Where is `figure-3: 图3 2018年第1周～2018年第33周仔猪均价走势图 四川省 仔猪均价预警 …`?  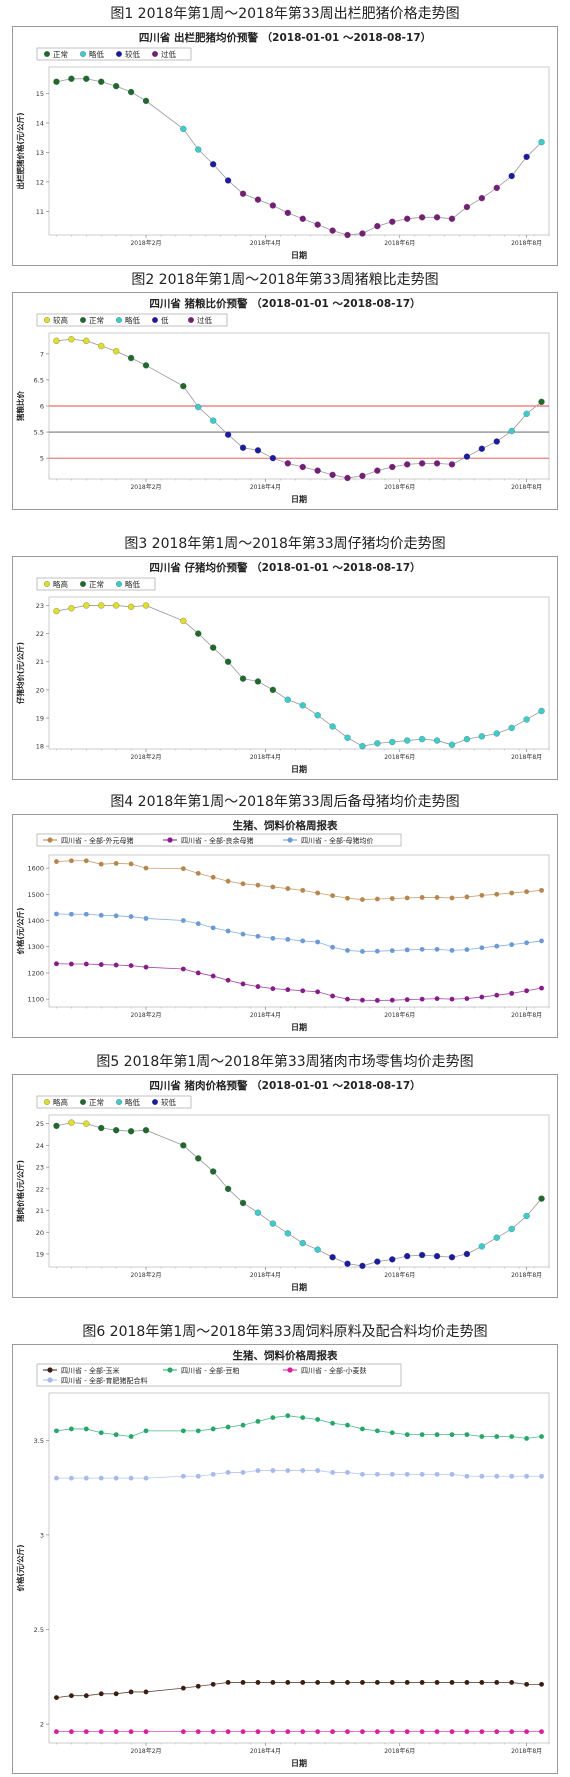
figure-3: 图3 2018年第1周～2018年第33周仔猪均价走势图 四川省 仔猪均价预警 … is located at coordinates (285, 657).